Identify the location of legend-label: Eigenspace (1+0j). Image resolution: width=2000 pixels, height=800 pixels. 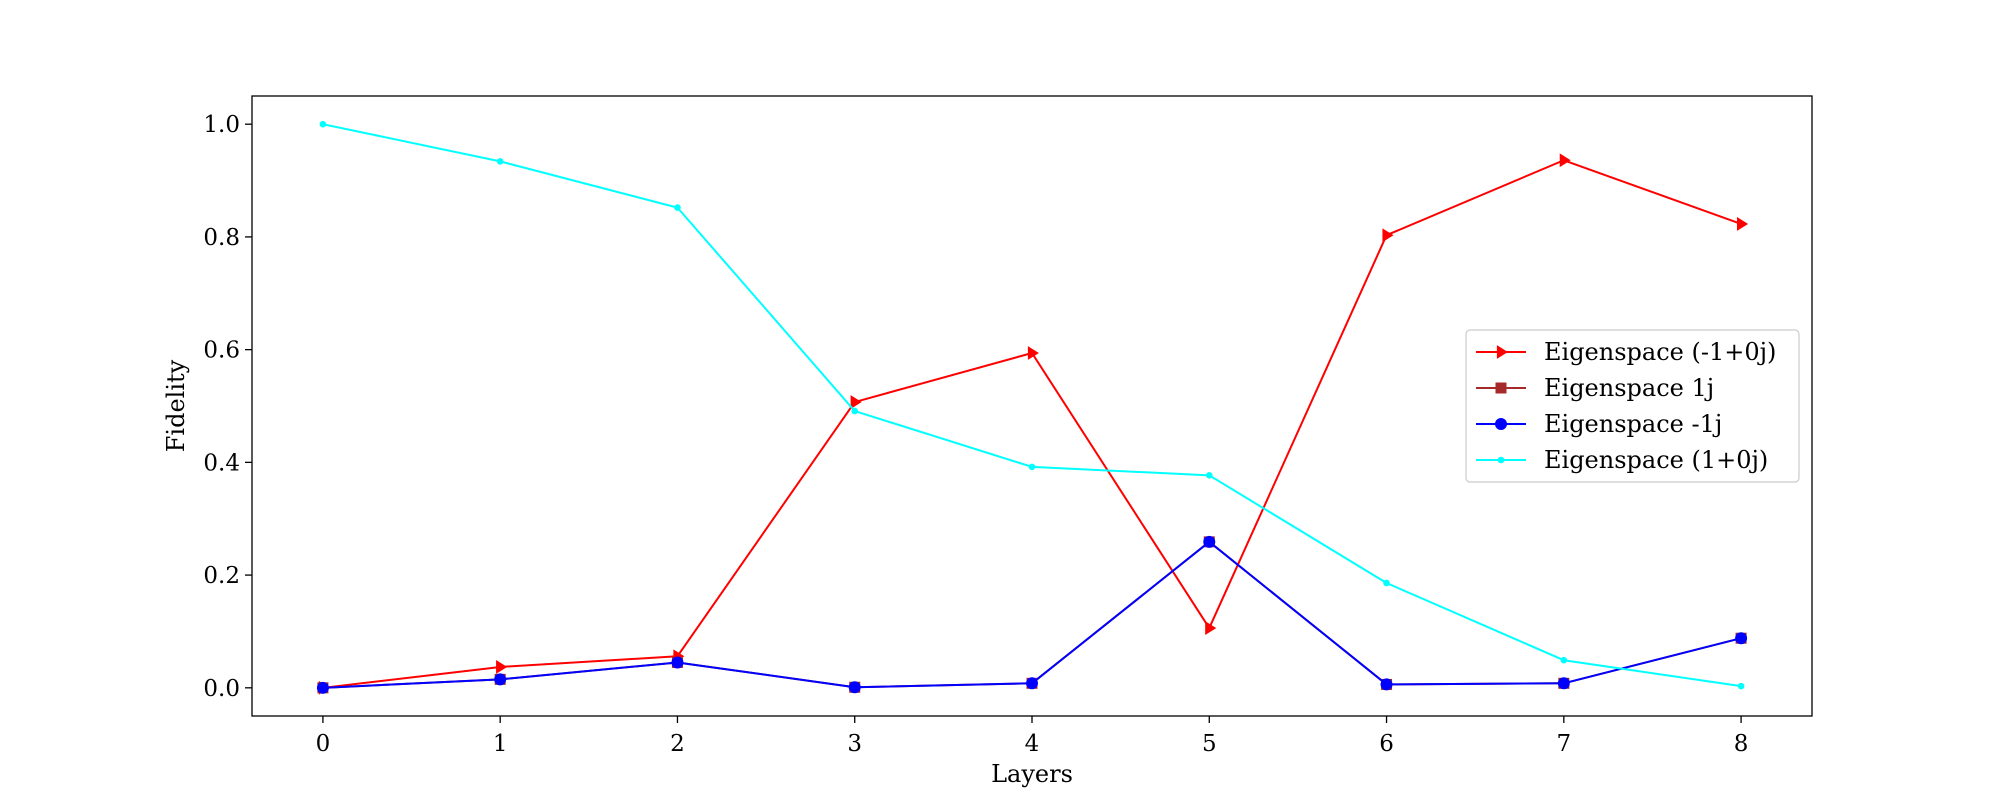
(1656, 460).